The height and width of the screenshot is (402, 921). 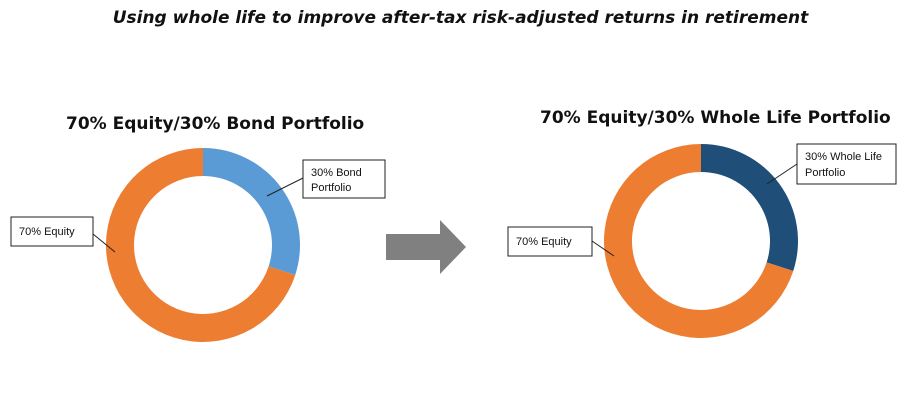 What do you see at coordinates (47, 232) in the screenshot?
I see `left-equity-callout-text: 70% Equity` at bounding box center [47, 232].